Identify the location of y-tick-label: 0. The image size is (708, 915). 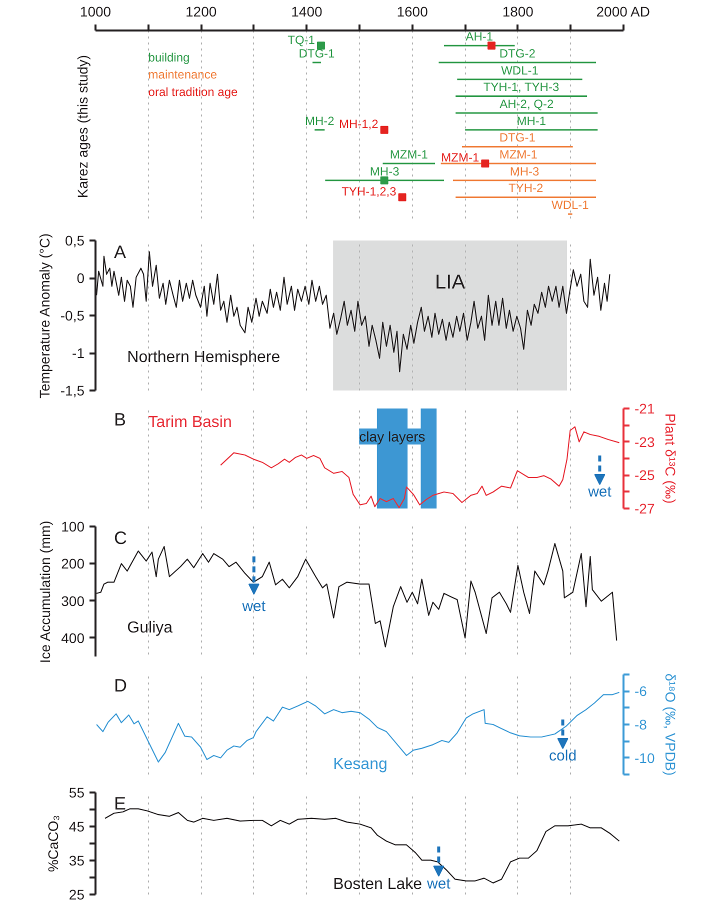
(80, 278).